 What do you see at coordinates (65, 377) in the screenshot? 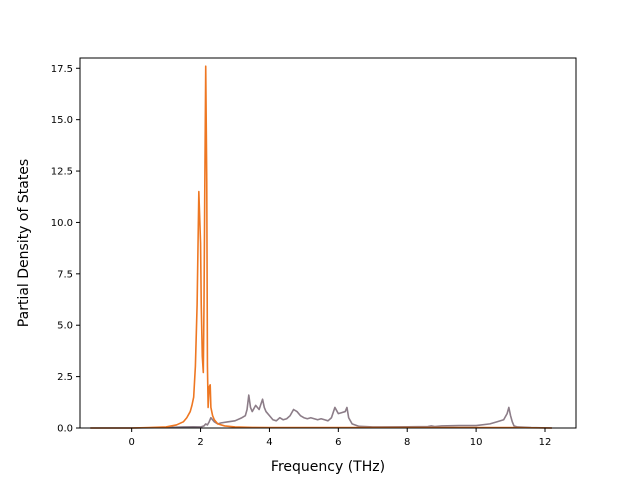
I see `y-tick-label: 2.5` at bounding box center [65, 377].